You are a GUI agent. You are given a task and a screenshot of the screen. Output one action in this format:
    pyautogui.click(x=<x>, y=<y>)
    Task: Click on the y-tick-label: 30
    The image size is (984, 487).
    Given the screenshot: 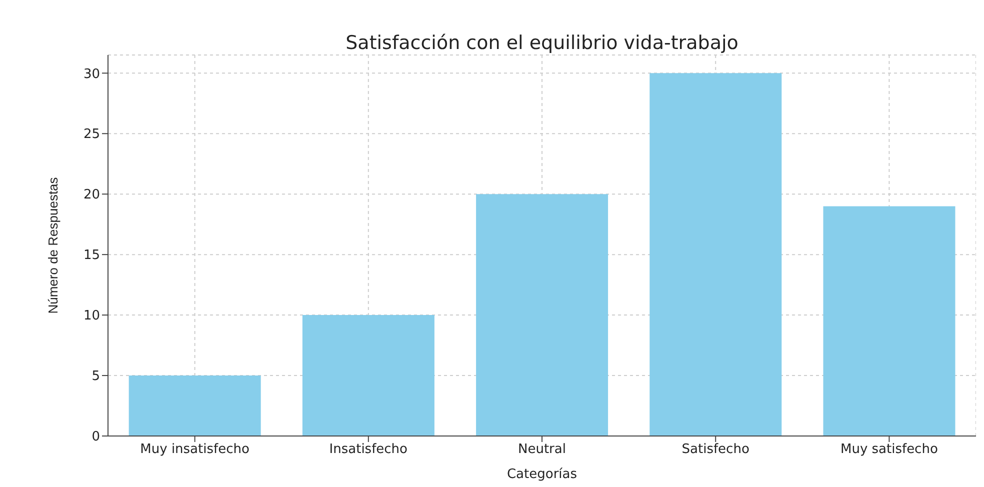 What is the action you would take?
    pyautogui.click(x=91, y=74)
    